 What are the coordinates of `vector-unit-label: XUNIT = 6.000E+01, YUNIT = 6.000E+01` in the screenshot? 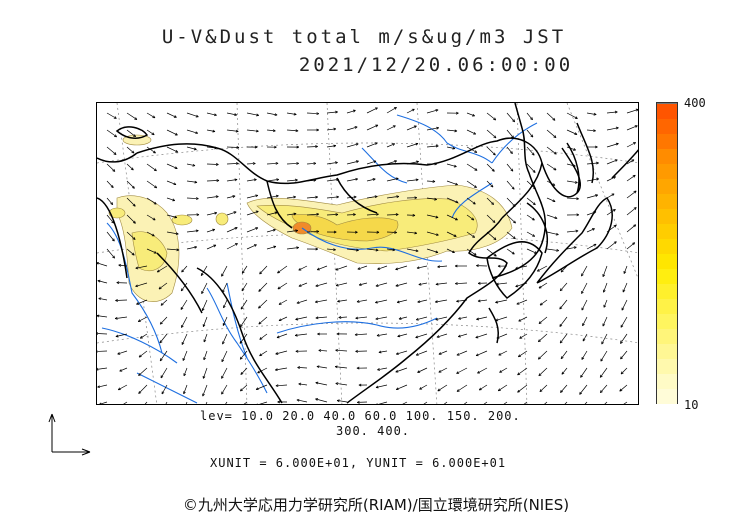 It's located at (358, 463).